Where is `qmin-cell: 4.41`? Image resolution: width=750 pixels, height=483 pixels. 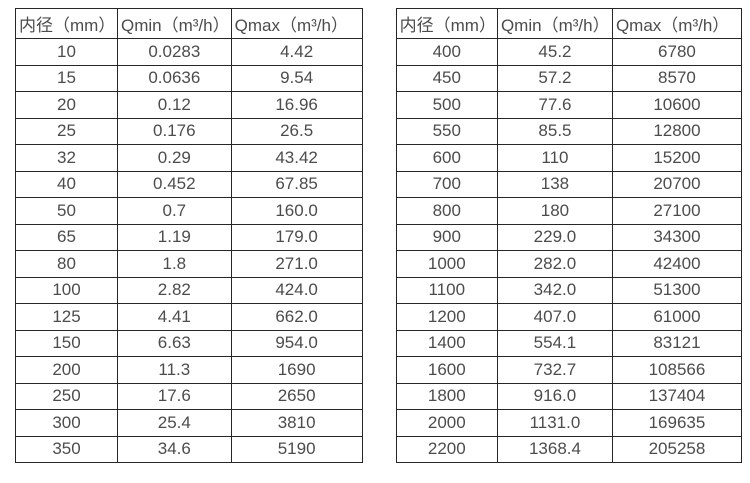 qmin-cell: 4.41 is located at coordinates (174, 317).